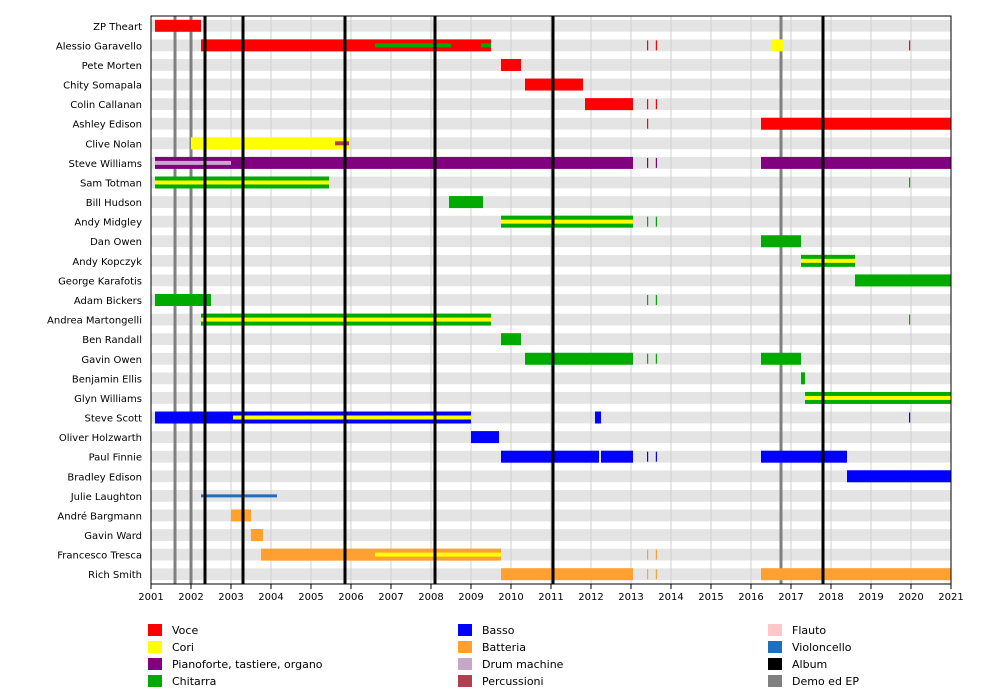  I want to click on member-label: Steve Williams, so click(105, 164).